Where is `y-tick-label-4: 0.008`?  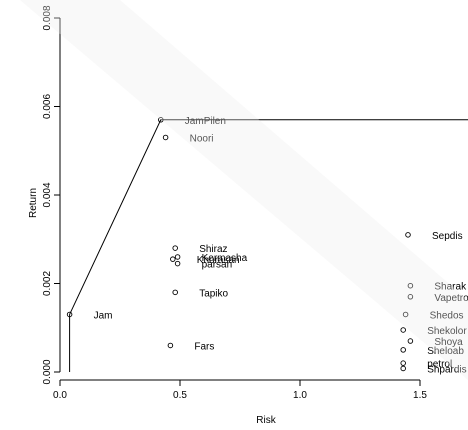 y-tick-label-4: 0.008 is located at coordinates (47, 17).